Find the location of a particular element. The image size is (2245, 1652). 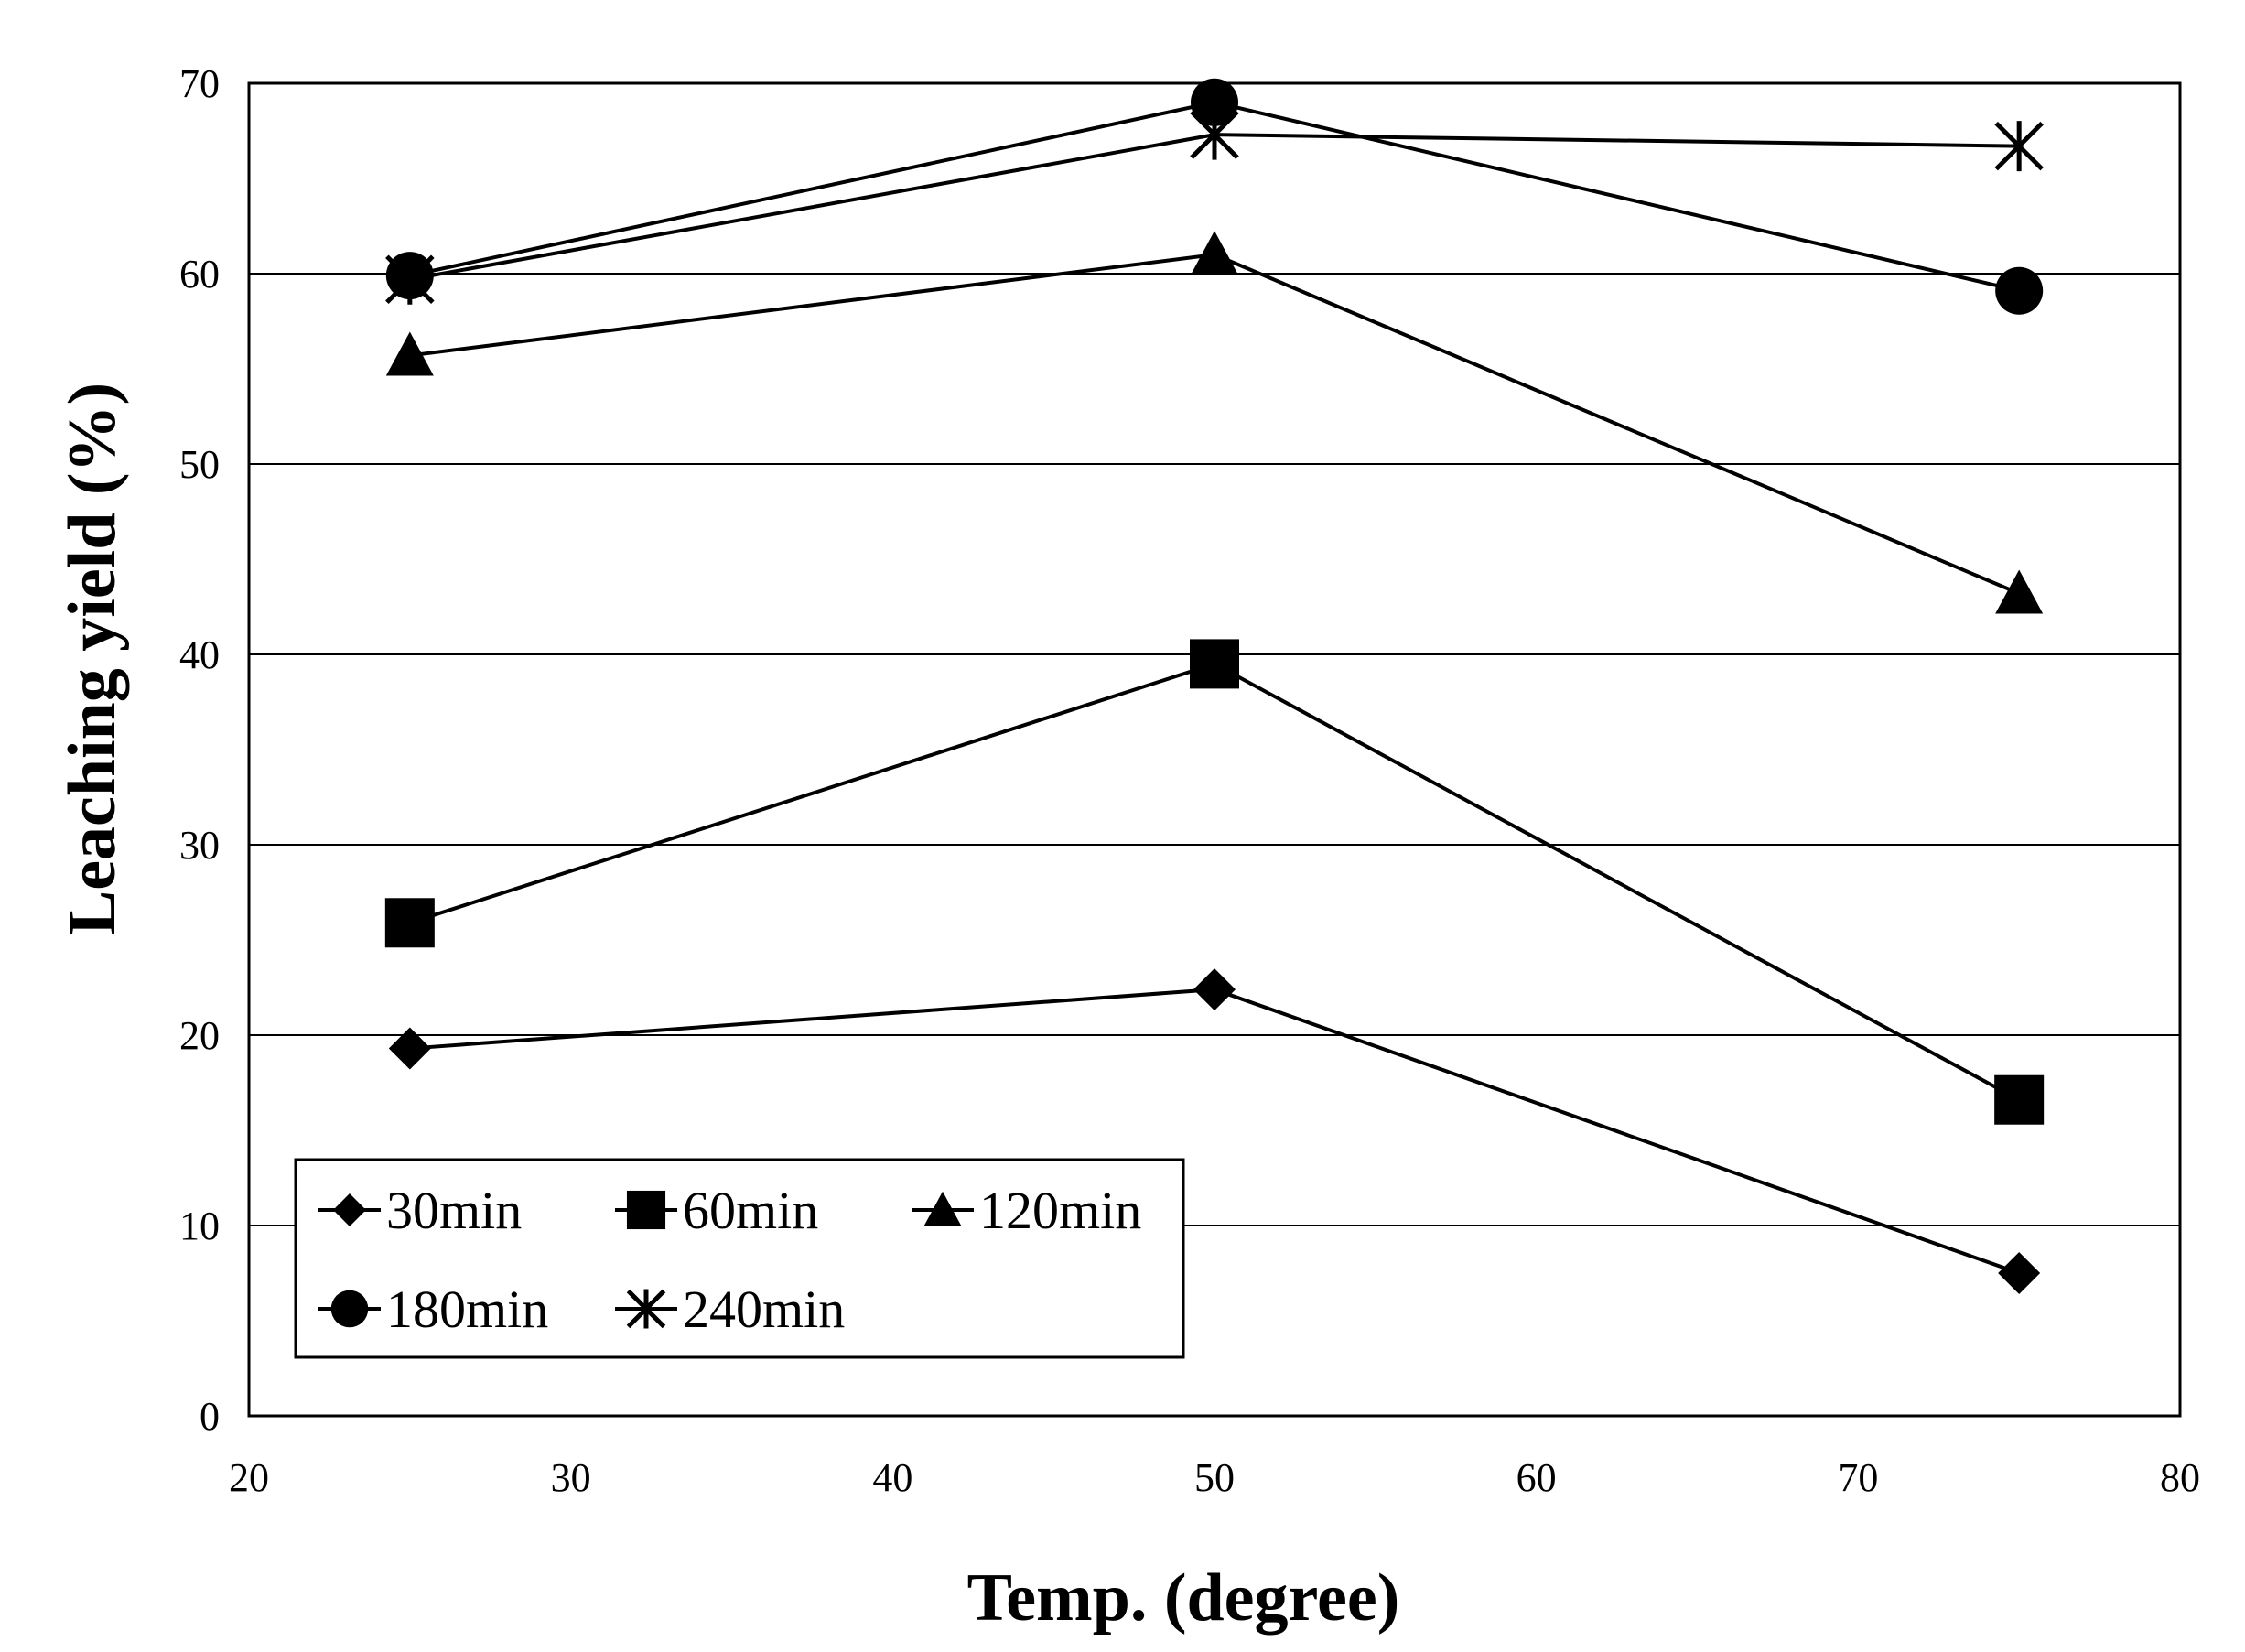

series-30min is located at coordinates (1214, 1131).